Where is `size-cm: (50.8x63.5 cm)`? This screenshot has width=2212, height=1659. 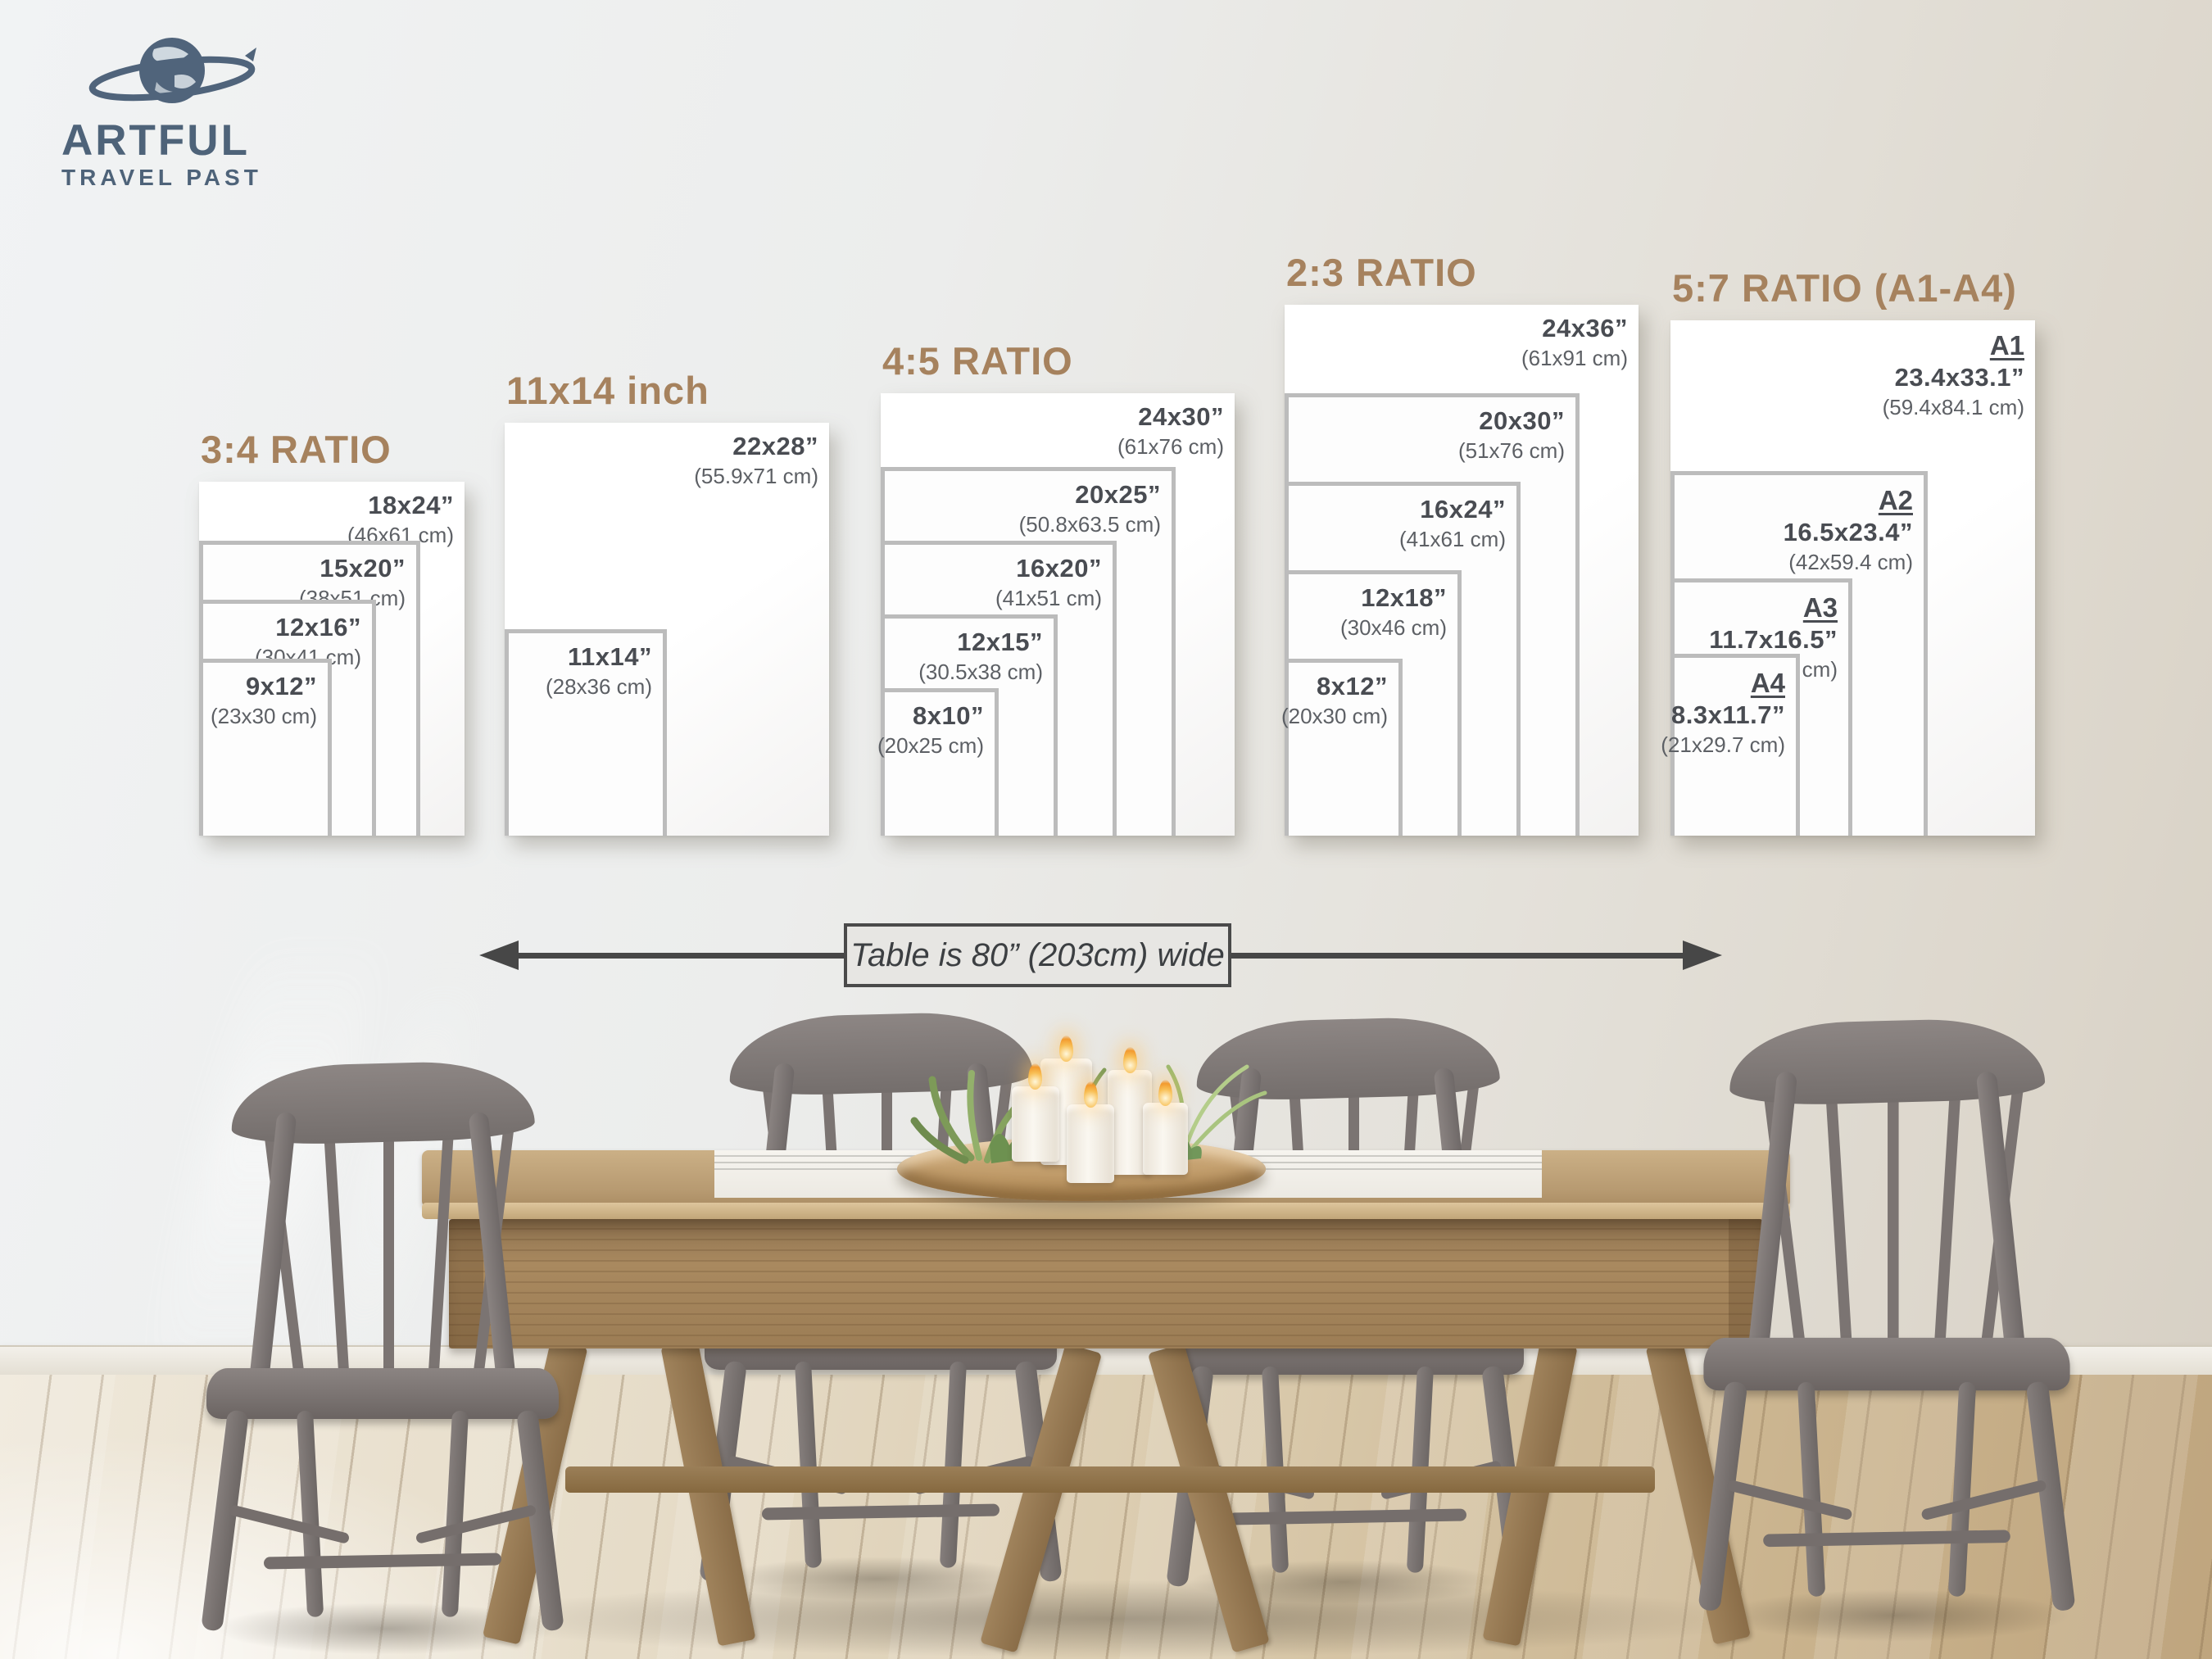
size-cm: (50.8x63.5 cm) is located at coordinates (1089, 524).